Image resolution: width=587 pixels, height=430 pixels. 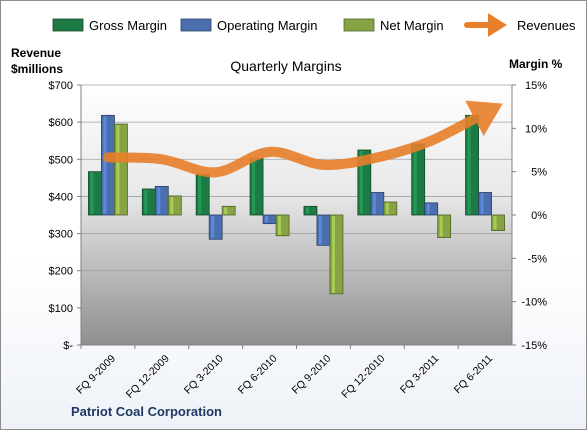 What do you see at coordinates (474, 375) in the screenshot?
I see `x-category-label: FQ 6-2011` at bounding box center [474, 375].